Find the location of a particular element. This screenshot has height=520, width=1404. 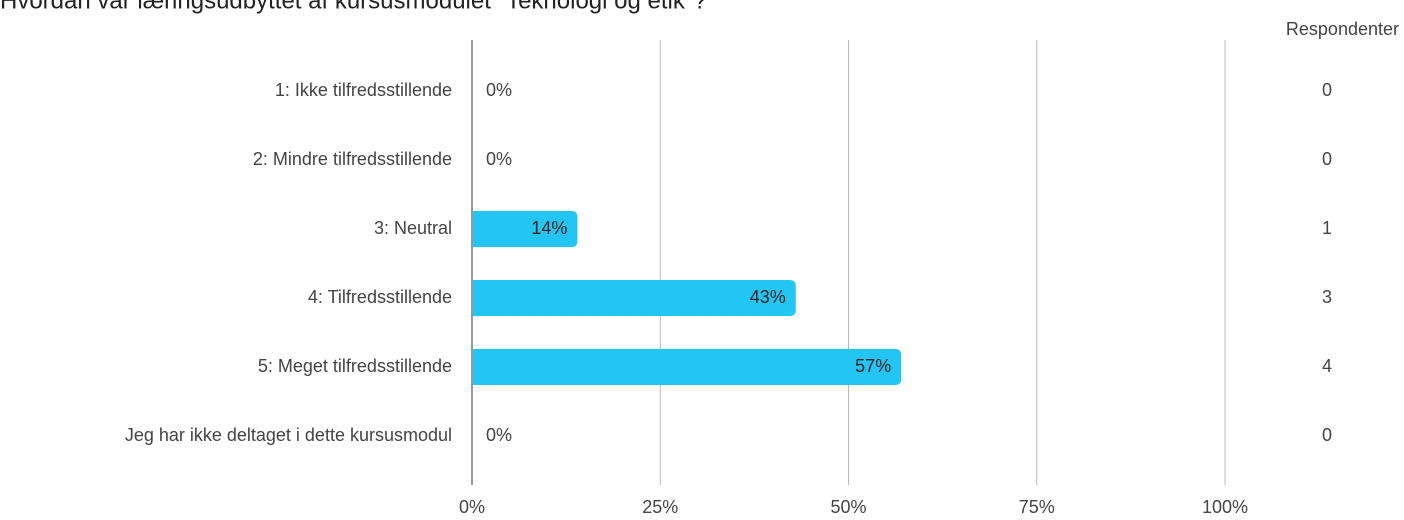

value-label: 14% is located at coordinates (549, 228).